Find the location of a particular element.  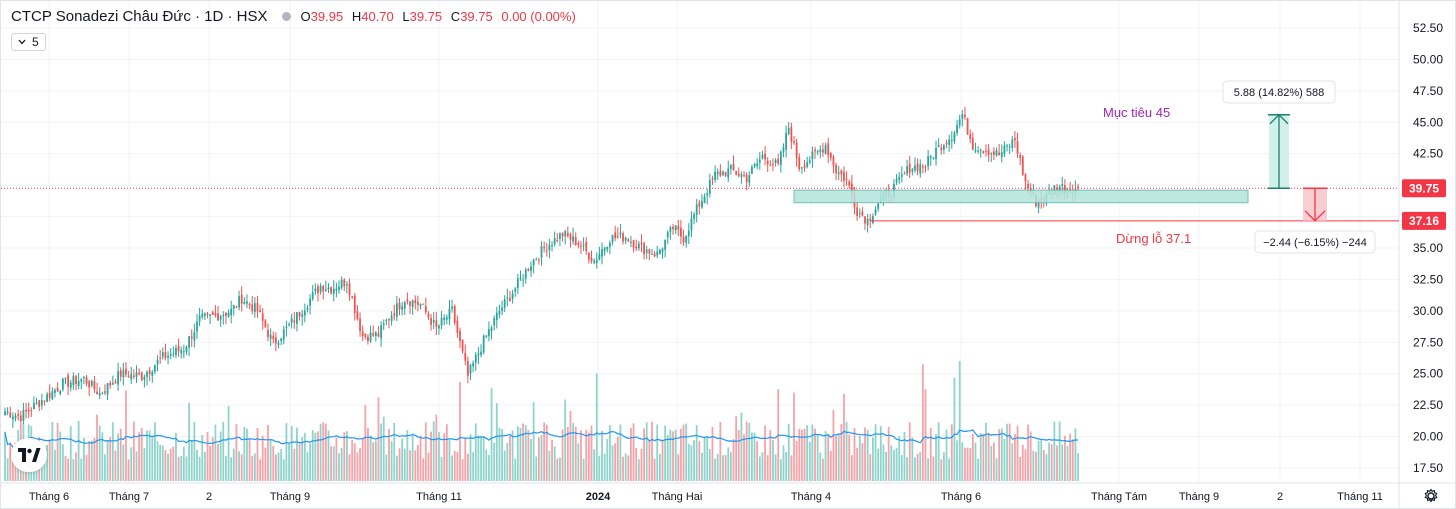

symbol-title: CTCP Sonadezi Châu Đức · 1D · HSX is located at coordinates (139, 16).